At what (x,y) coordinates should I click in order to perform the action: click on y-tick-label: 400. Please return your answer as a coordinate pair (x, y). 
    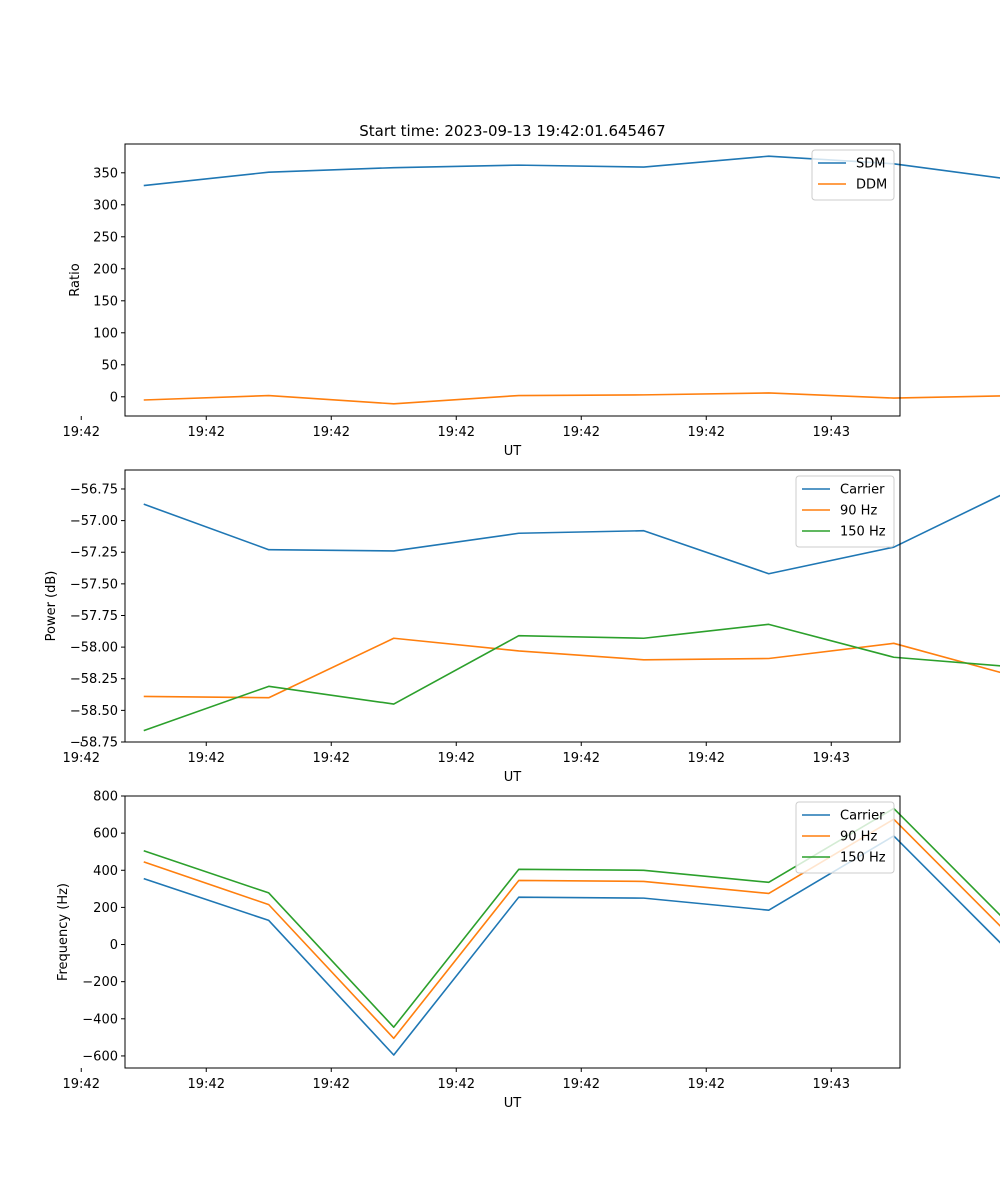
    Looking at the image, I should click on (105, 871).